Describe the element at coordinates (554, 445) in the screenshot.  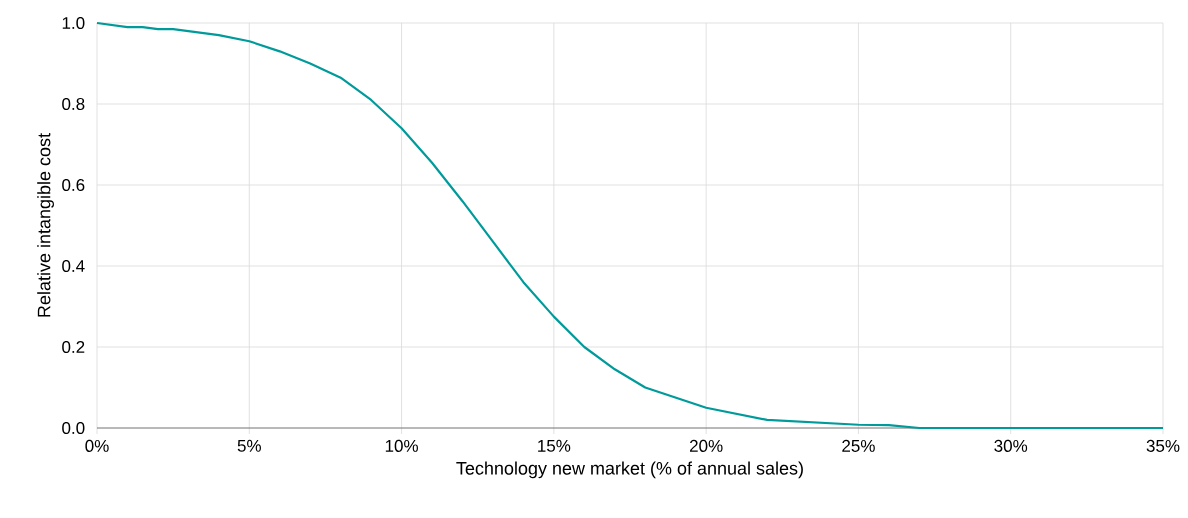
I see `x-tick-label: 15%` at that location.